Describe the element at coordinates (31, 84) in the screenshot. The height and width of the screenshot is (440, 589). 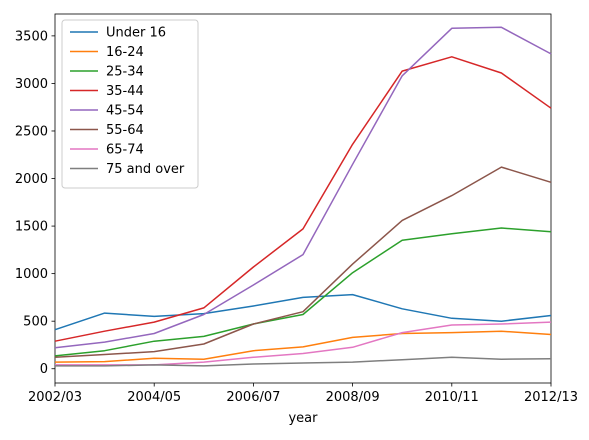
I see `y-tick-label: 3000` at that location.